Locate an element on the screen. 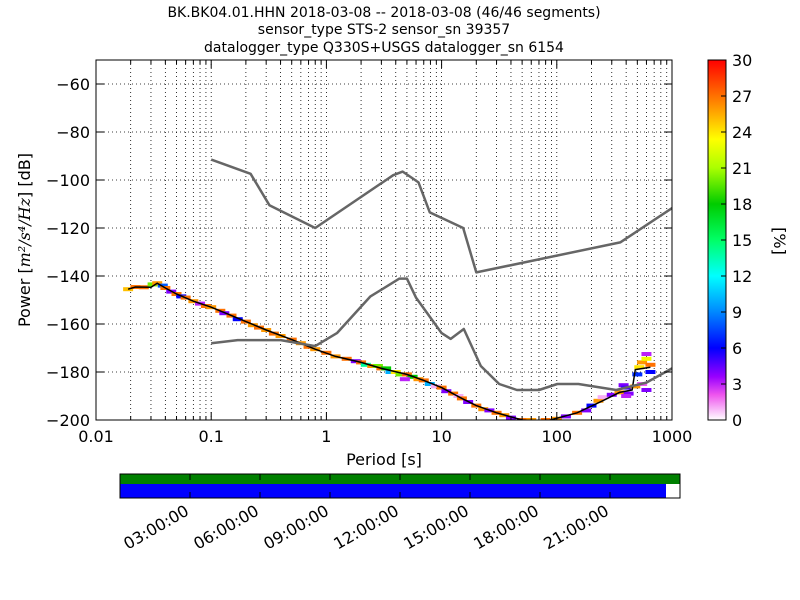 This screenshot has height=600, width=800. colorbar-tick-label: 21 is located at coordinates (742, 168).